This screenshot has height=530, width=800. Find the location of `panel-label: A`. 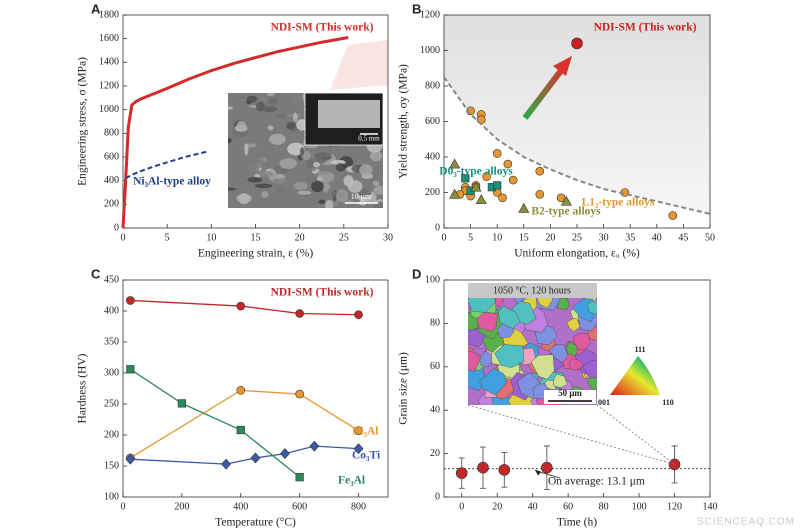

panel-label: A is located at coordinates (96, 8).